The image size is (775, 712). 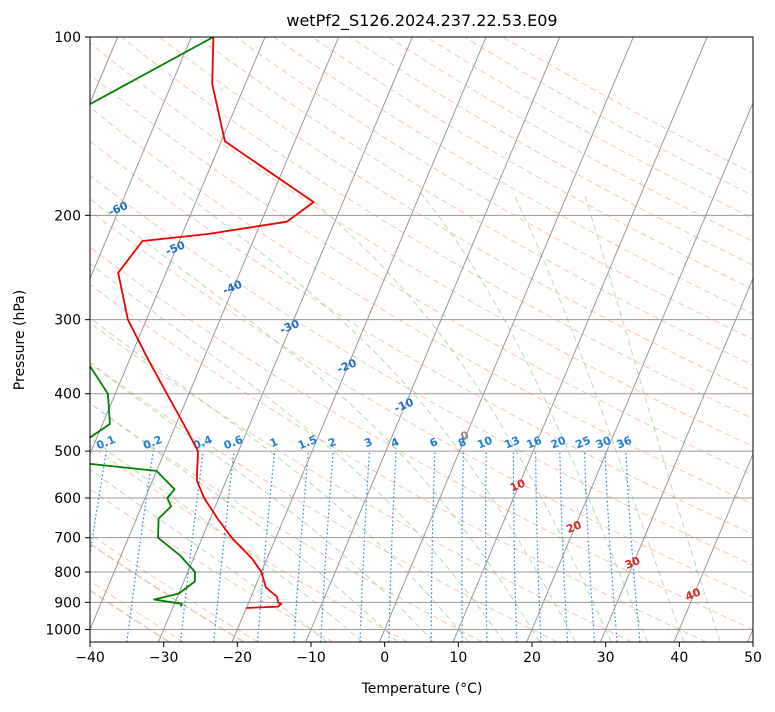 I want to click on x-tick-label: −30, so click(x=164, y=658).